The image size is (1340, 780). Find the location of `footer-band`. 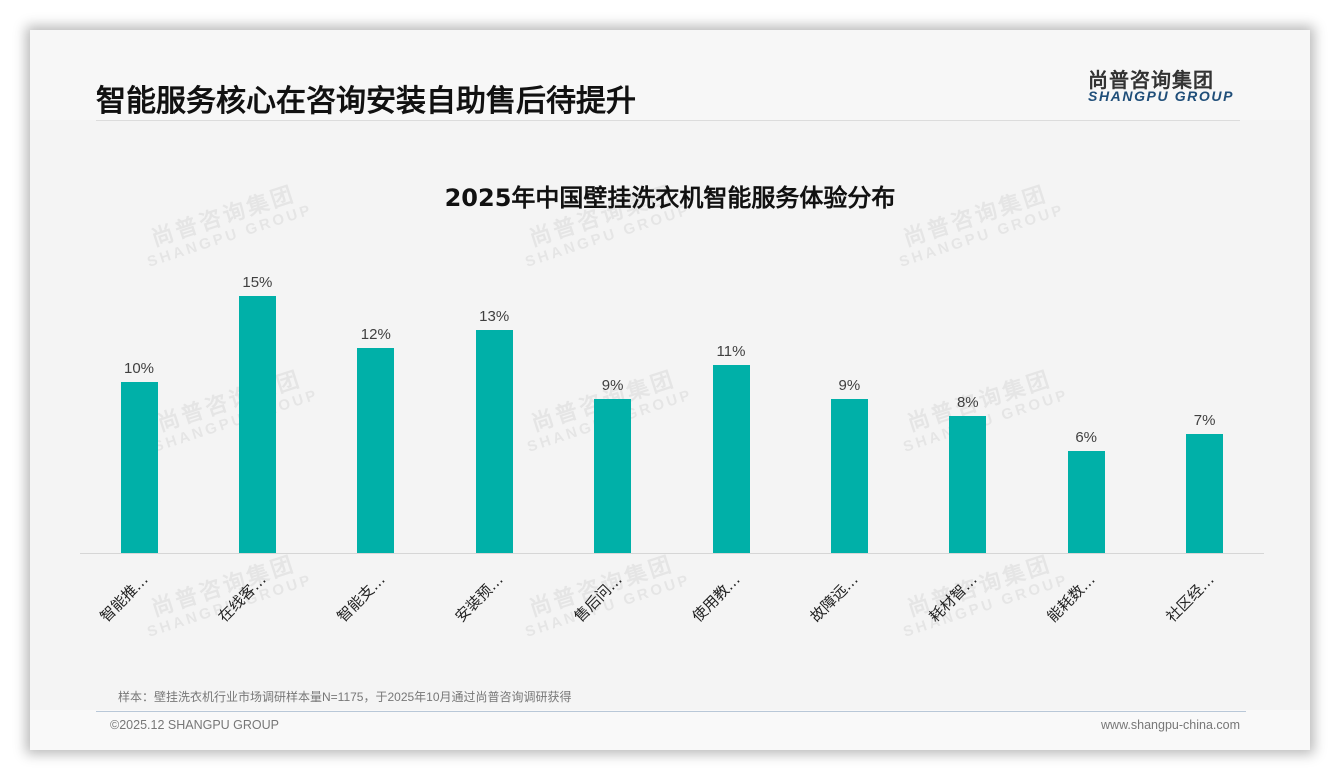

footer-band is located at coordinates (670, 730).